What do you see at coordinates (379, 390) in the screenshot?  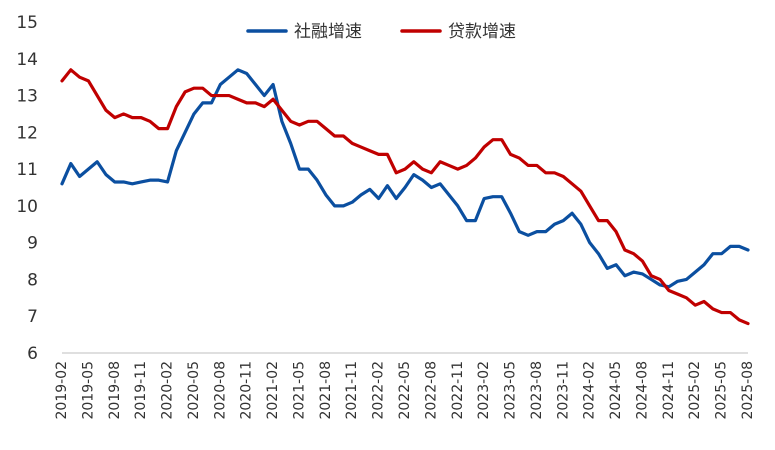 I see `x-tick-label: 2022-02` at bounding box center [379, 390].